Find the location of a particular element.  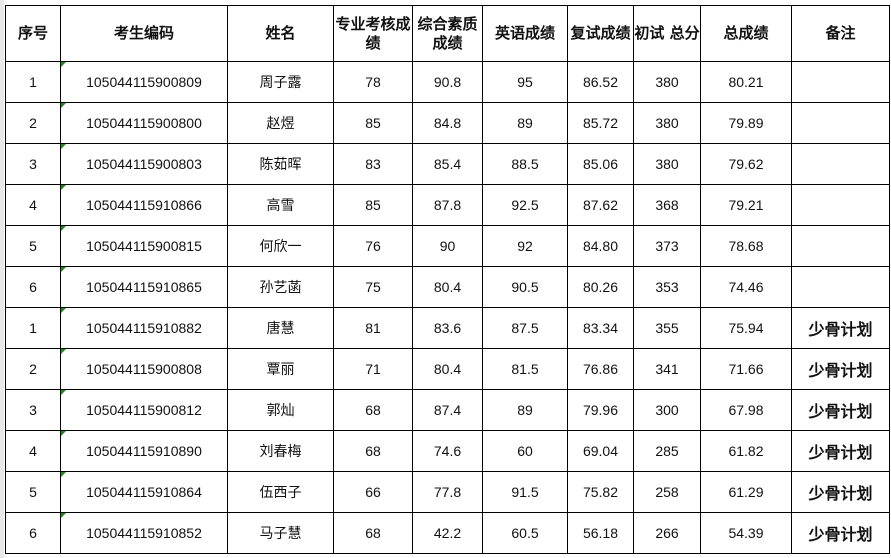

header-overall: 综合素质成绩 is located at coordinates (447, 33).